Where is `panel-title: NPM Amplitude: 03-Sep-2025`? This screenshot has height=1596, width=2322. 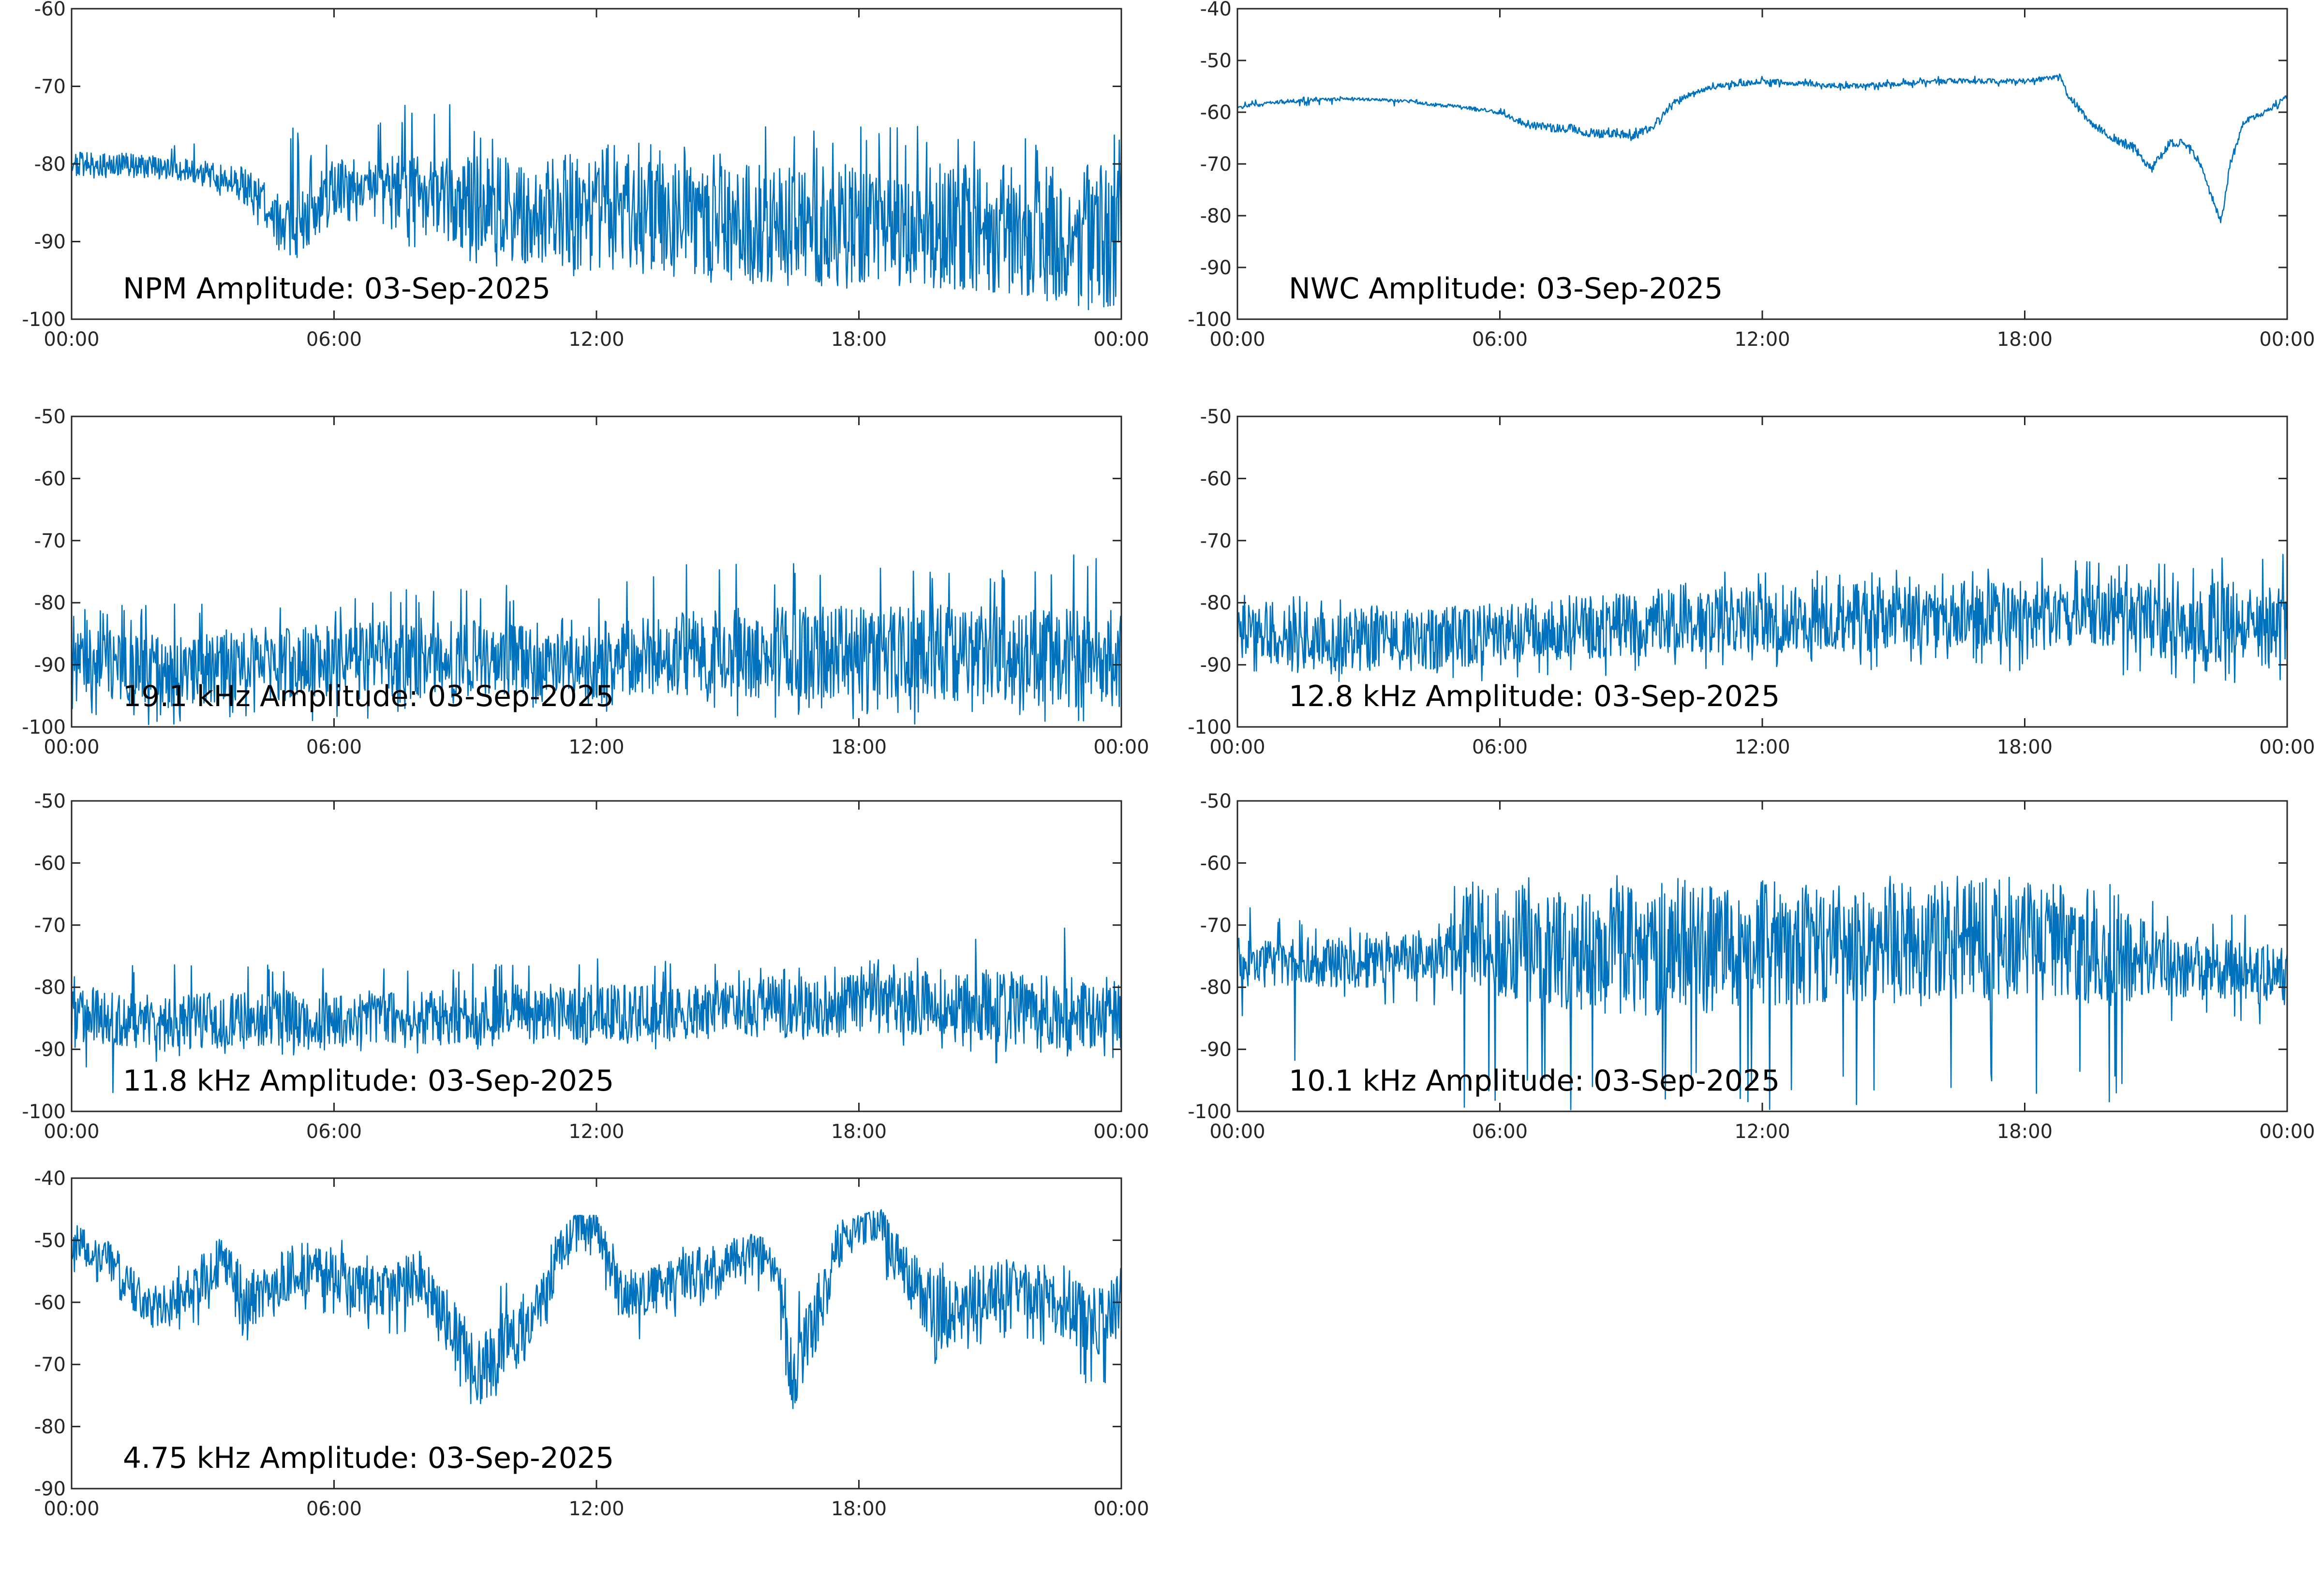
panel-title: NPM Amplitude: 03-Sep-2025 is located at coordinates (337, 289).